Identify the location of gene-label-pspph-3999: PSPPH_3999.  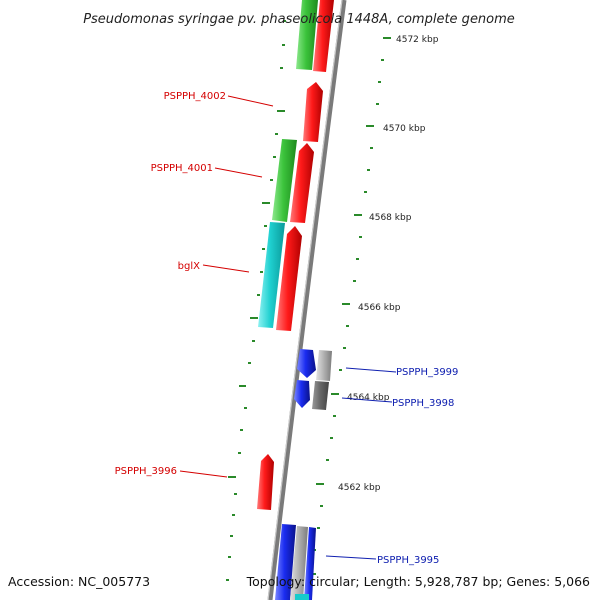
(427, 372).